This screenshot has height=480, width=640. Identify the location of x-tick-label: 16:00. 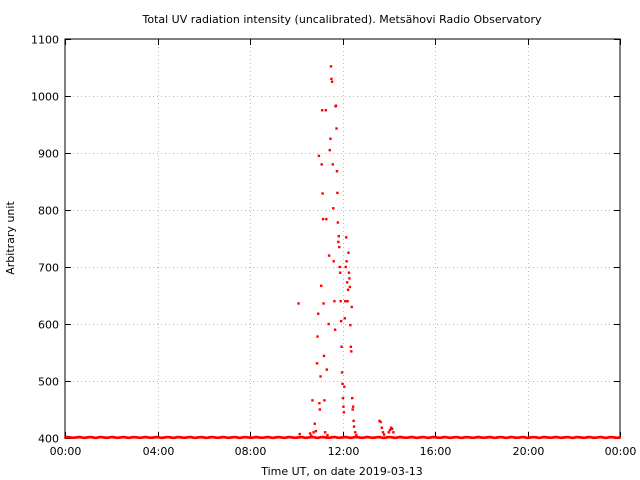
(436, 451).